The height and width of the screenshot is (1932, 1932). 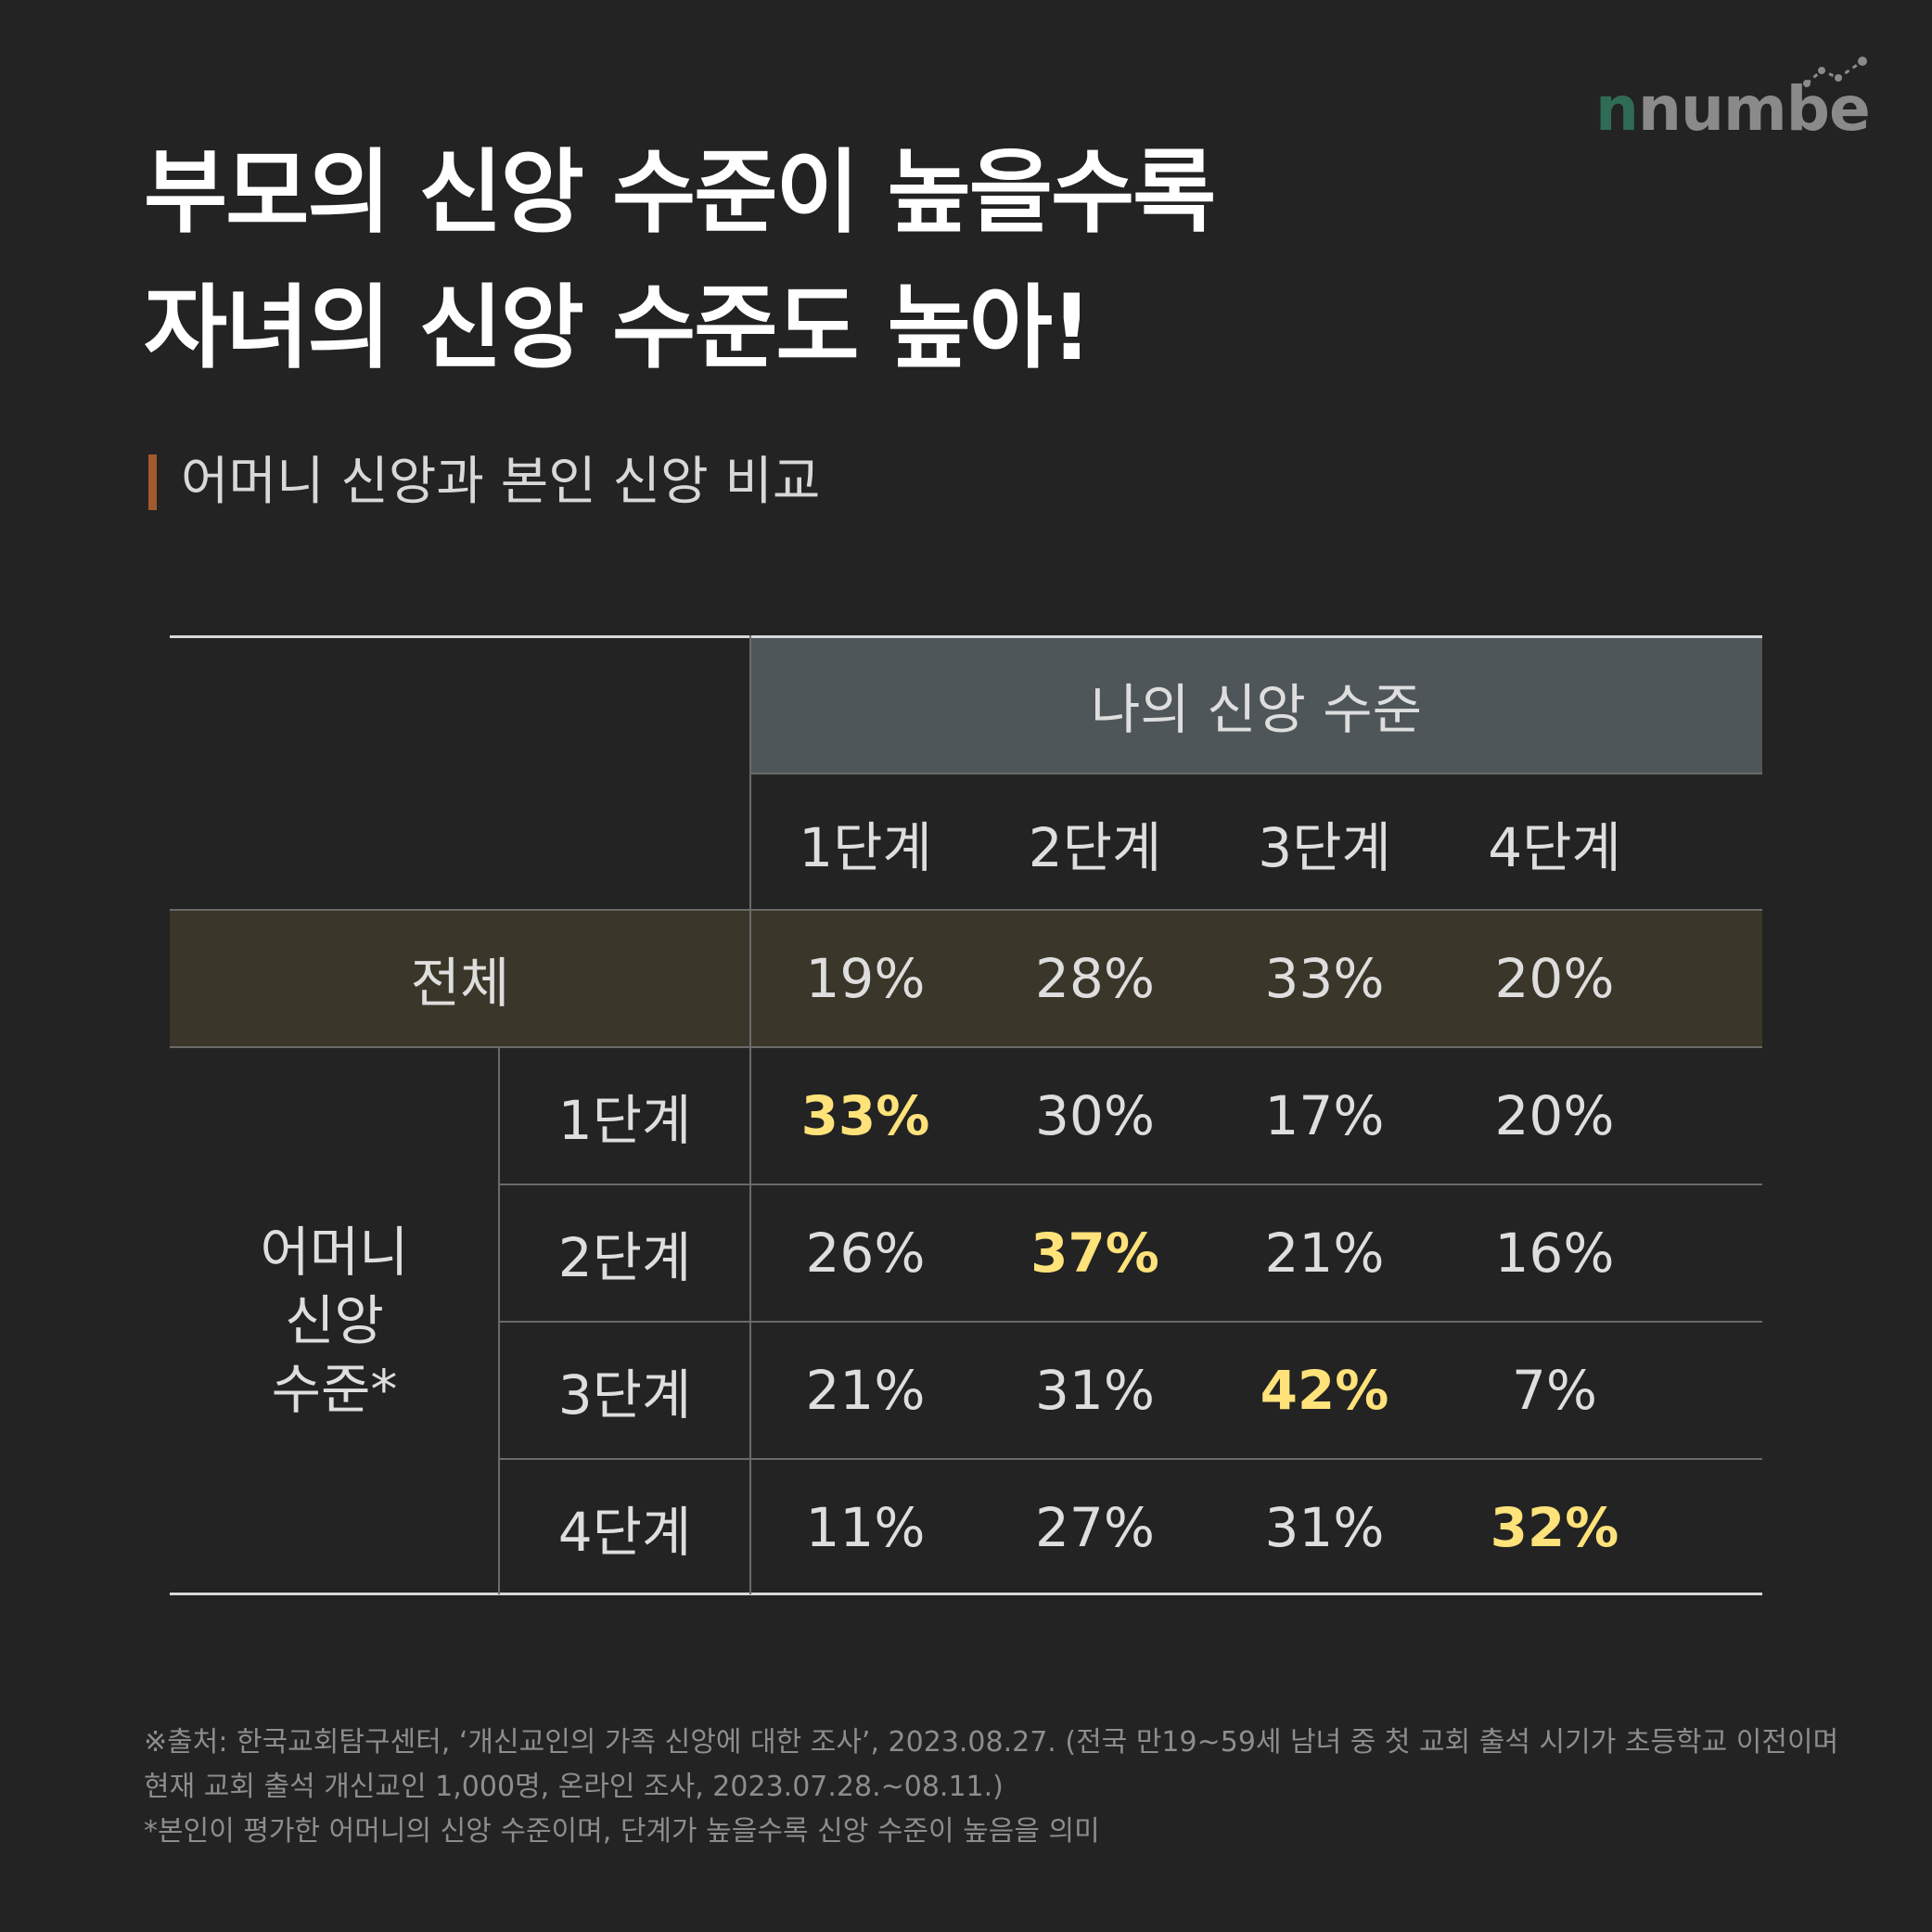 What do you see at coordinates (624, 1532) in the screenshot?
I see `row-header: 4단계` at bounding box center [624, 1532].